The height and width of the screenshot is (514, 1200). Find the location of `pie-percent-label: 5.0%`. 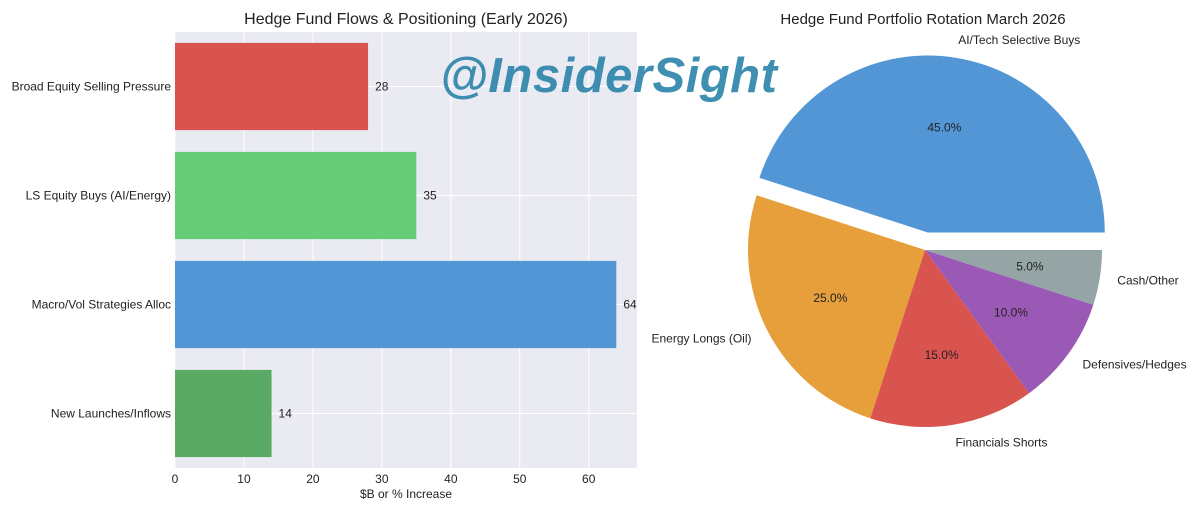

pie-percent-label: 5.0% is located at coordinates (1030, 267).